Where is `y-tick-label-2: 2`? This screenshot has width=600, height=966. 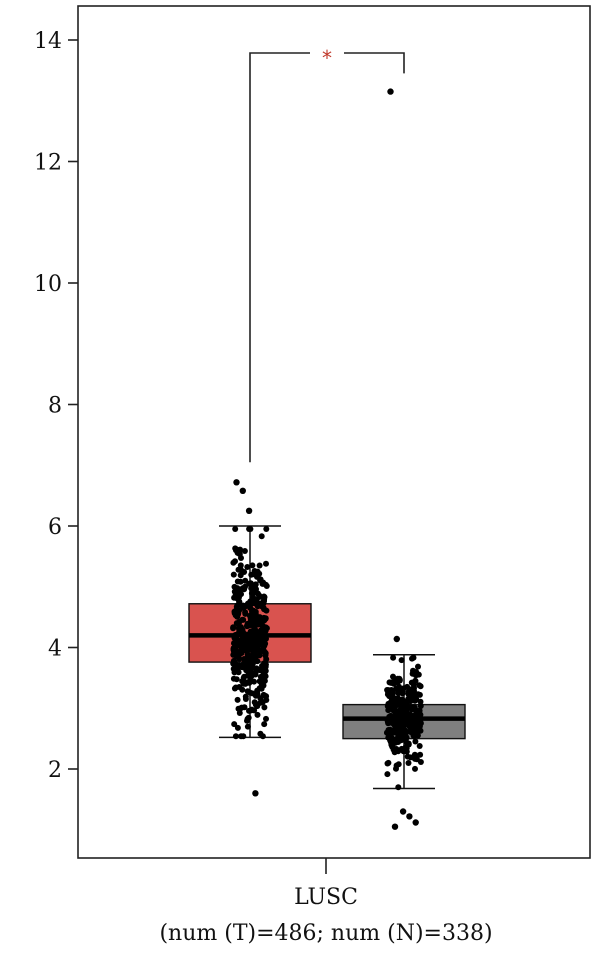 y-tick-label-2: 2 is located at coordinates (55, 770).